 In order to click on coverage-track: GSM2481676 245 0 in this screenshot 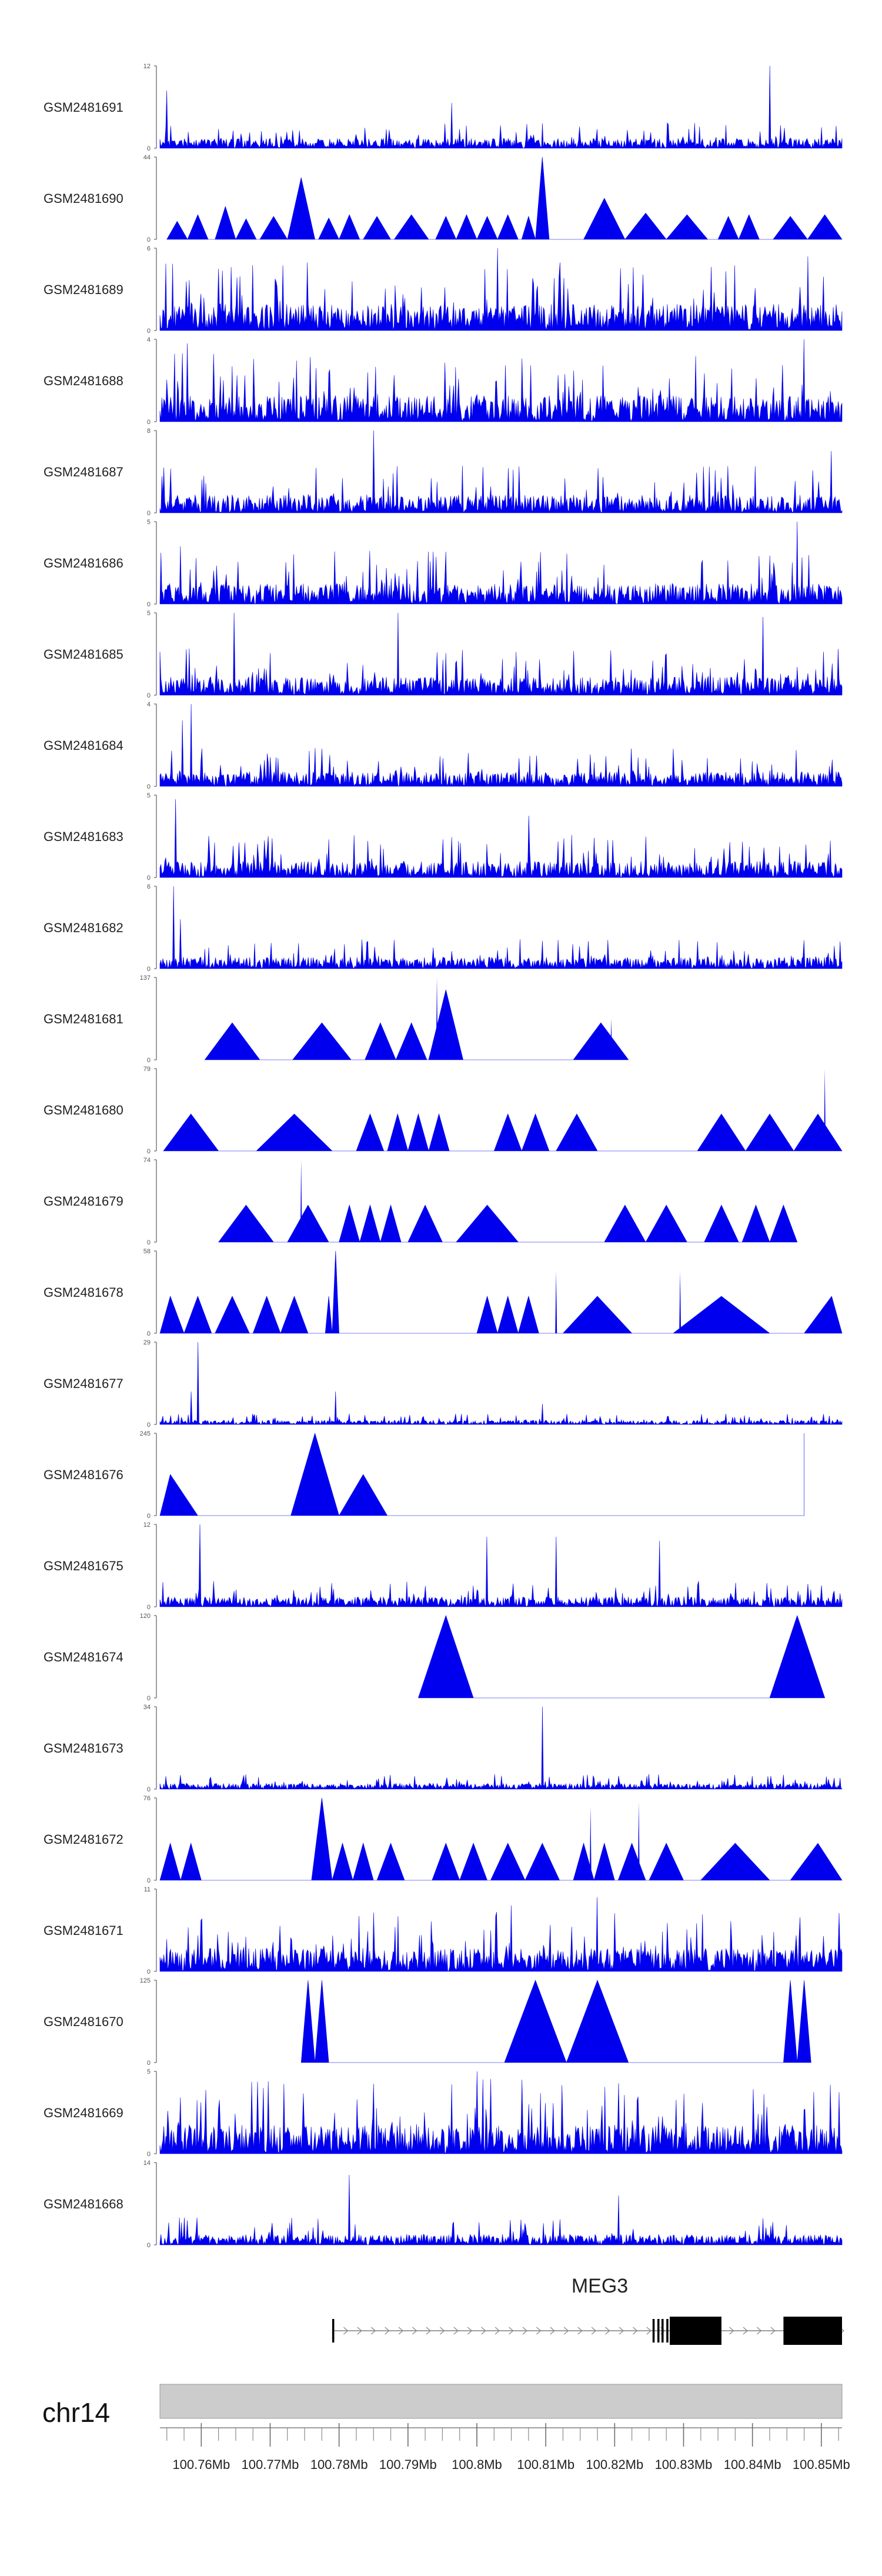, I will do `click(424, 1475)`.